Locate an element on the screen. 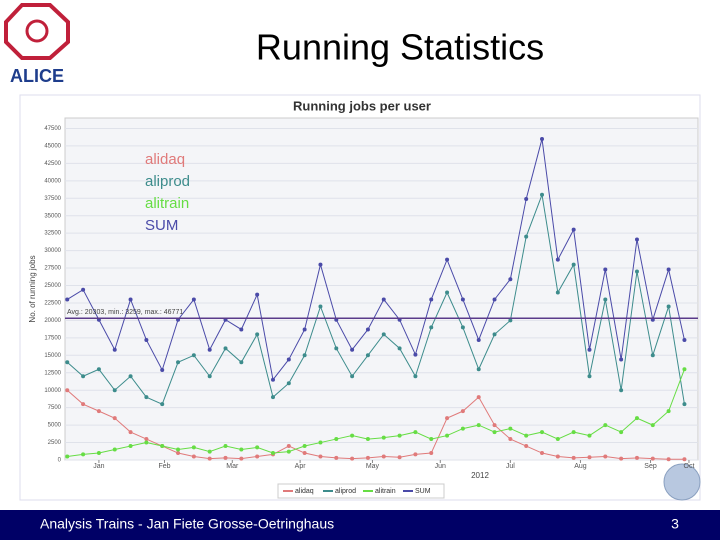  legend-box is located at coordinates (361, 491).